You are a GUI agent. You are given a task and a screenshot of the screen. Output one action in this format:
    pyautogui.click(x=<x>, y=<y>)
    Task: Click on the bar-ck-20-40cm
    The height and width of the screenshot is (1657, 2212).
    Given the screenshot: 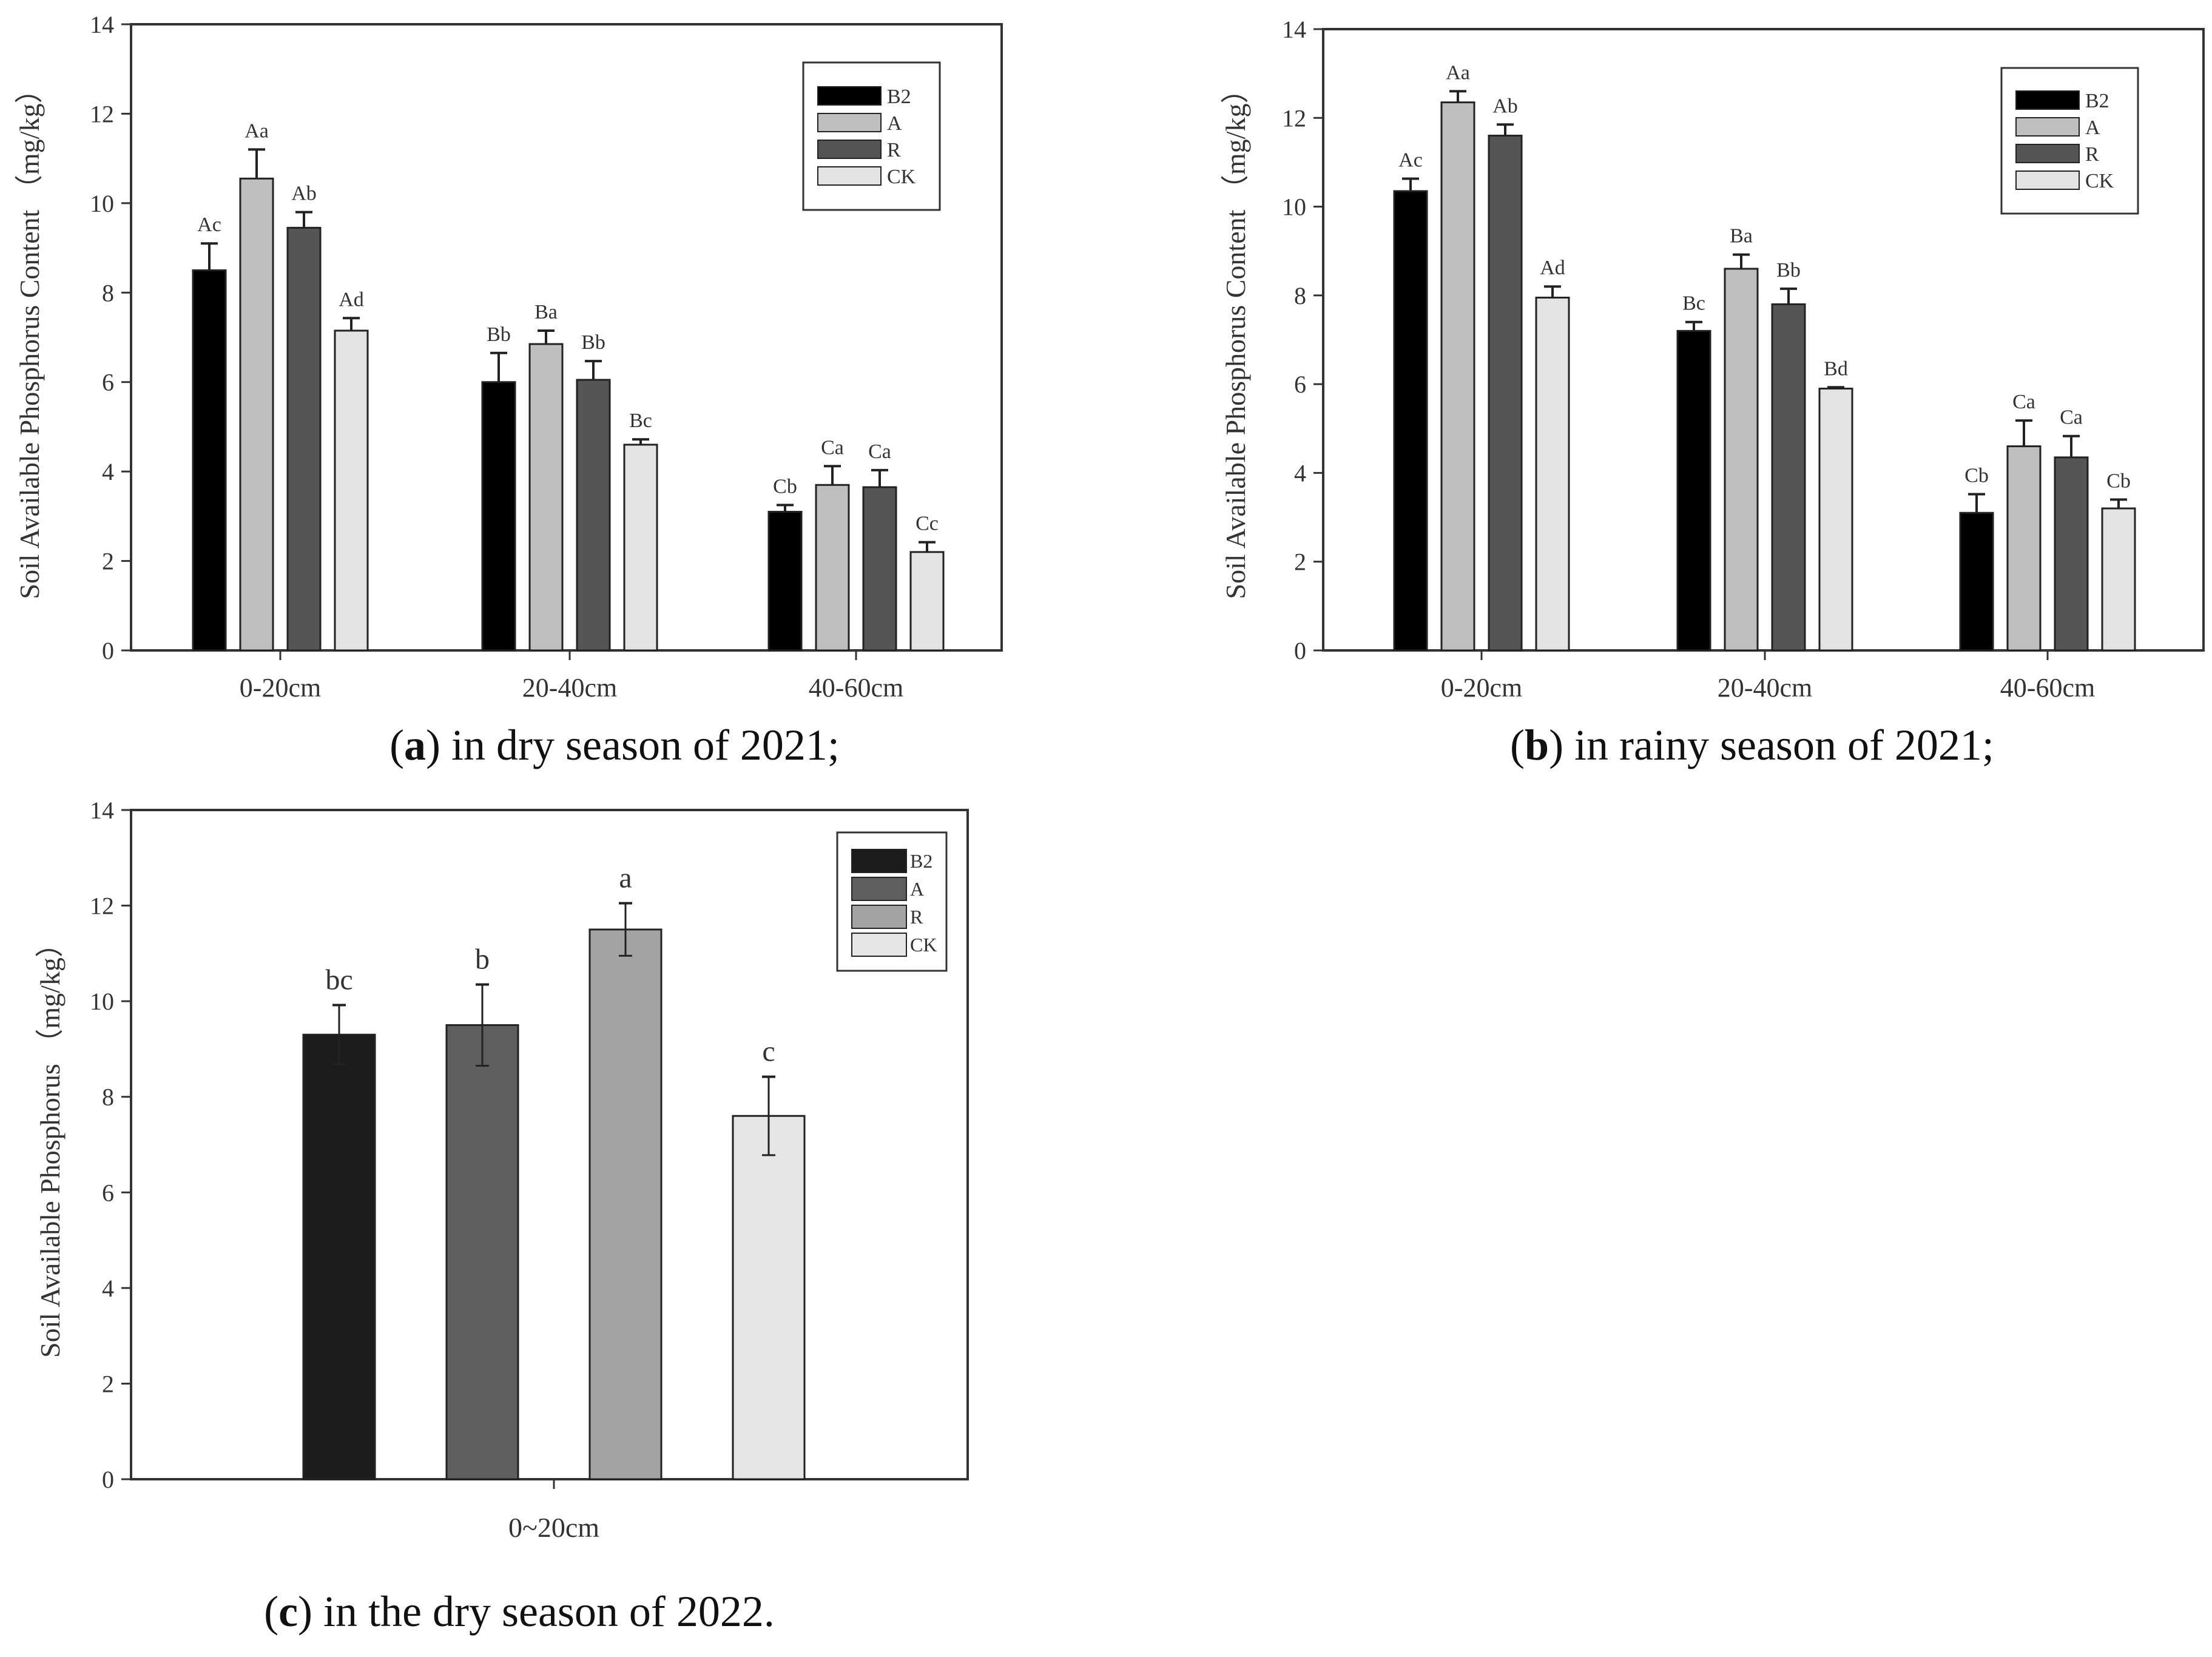 What is the action you would take?
    pyautogui.click(x=640, y=548)
    